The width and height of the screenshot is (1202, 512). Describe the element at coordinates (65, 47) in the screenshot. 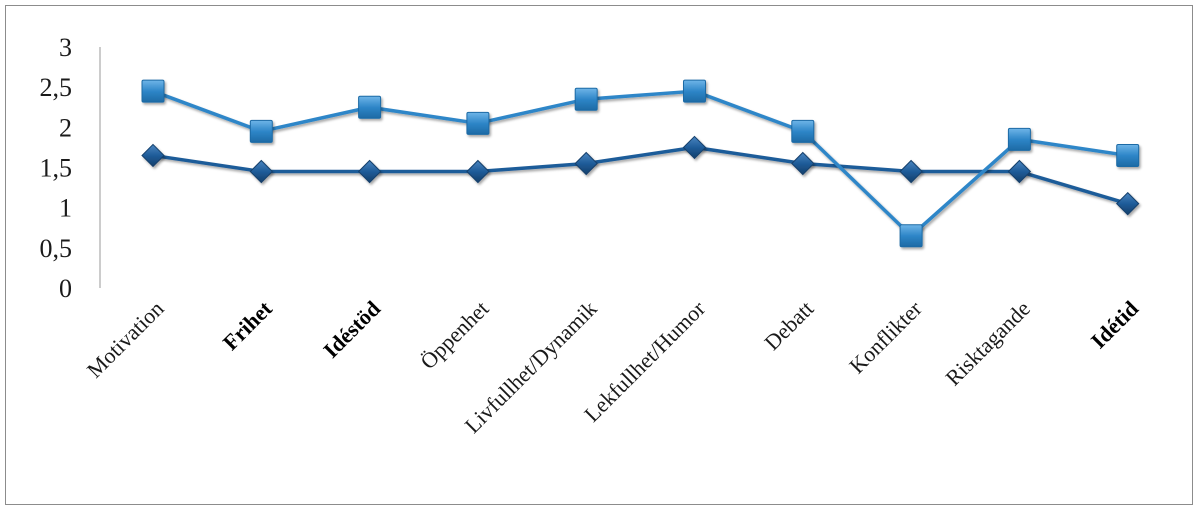

I see `y-tick-label: 3` at that location.